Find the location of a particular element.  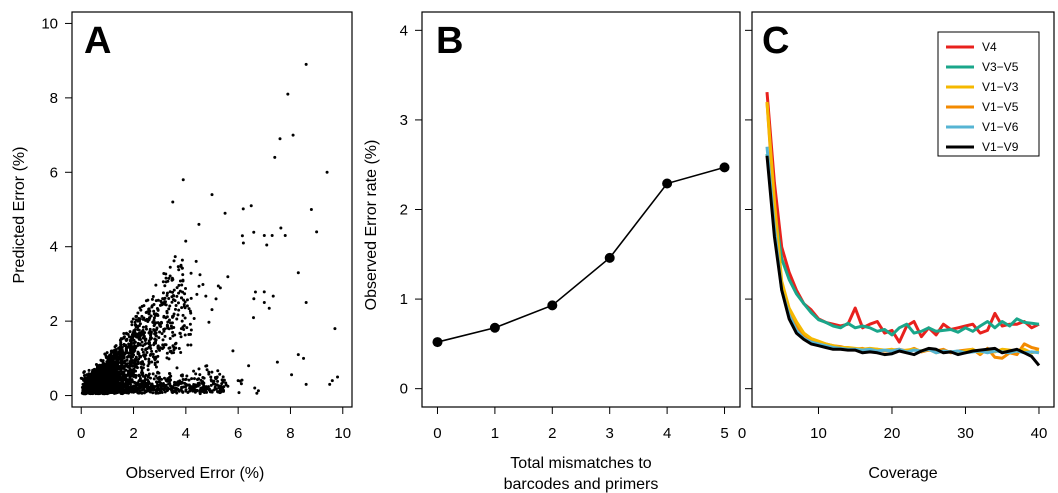

panel-a-xtick-label: 0 is located at coordinates (81, 433).